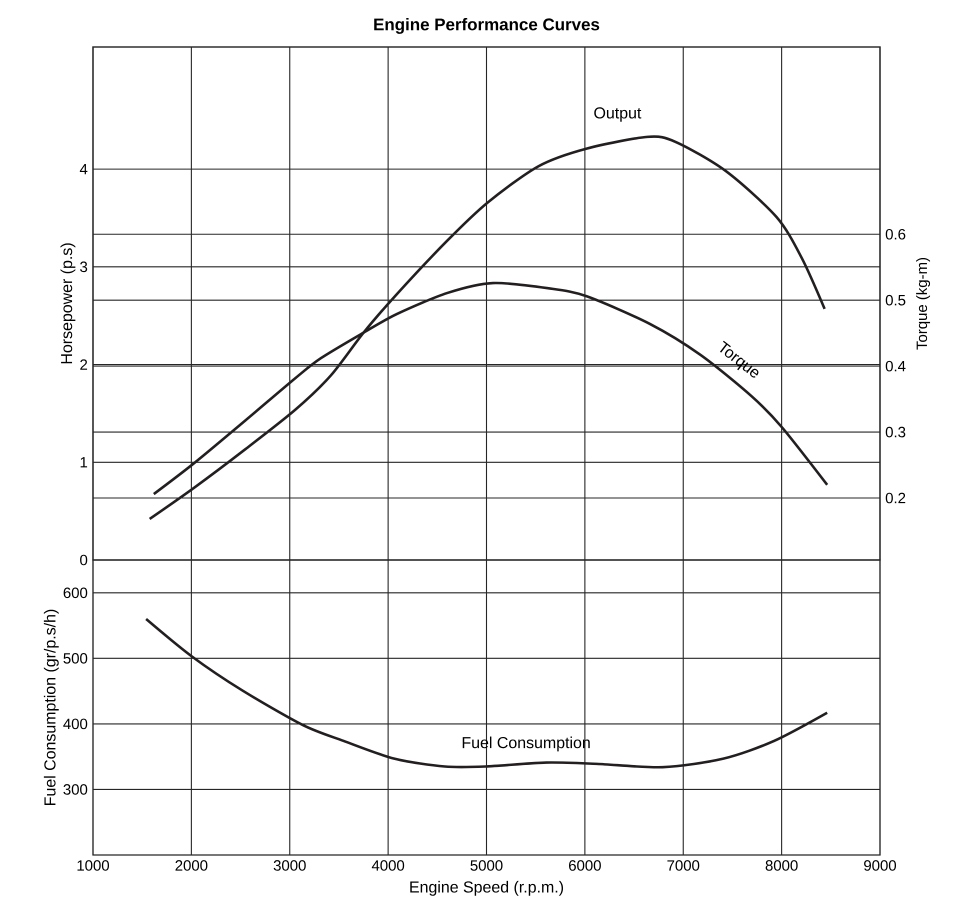  I want to click on series-label: Output, so click(618, 114).